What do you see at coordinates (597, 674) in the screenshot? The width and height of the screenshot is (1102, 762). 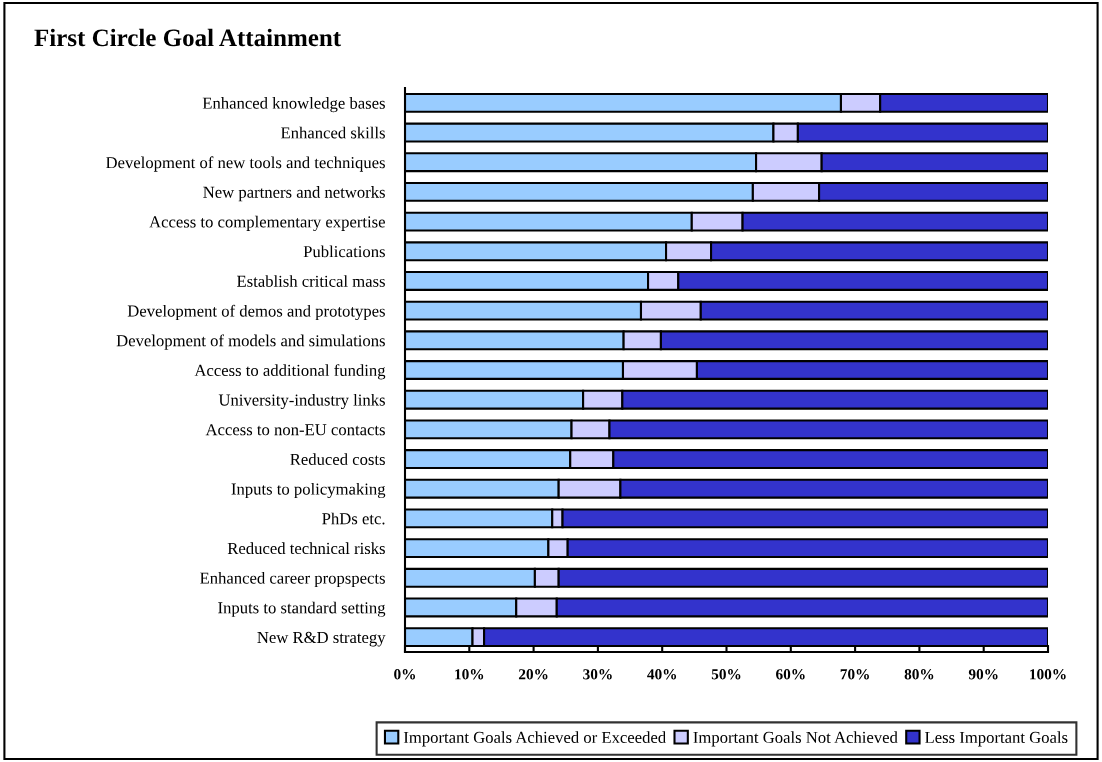 I see `x-tick-label: 30%` at bounding box center [597, 674].